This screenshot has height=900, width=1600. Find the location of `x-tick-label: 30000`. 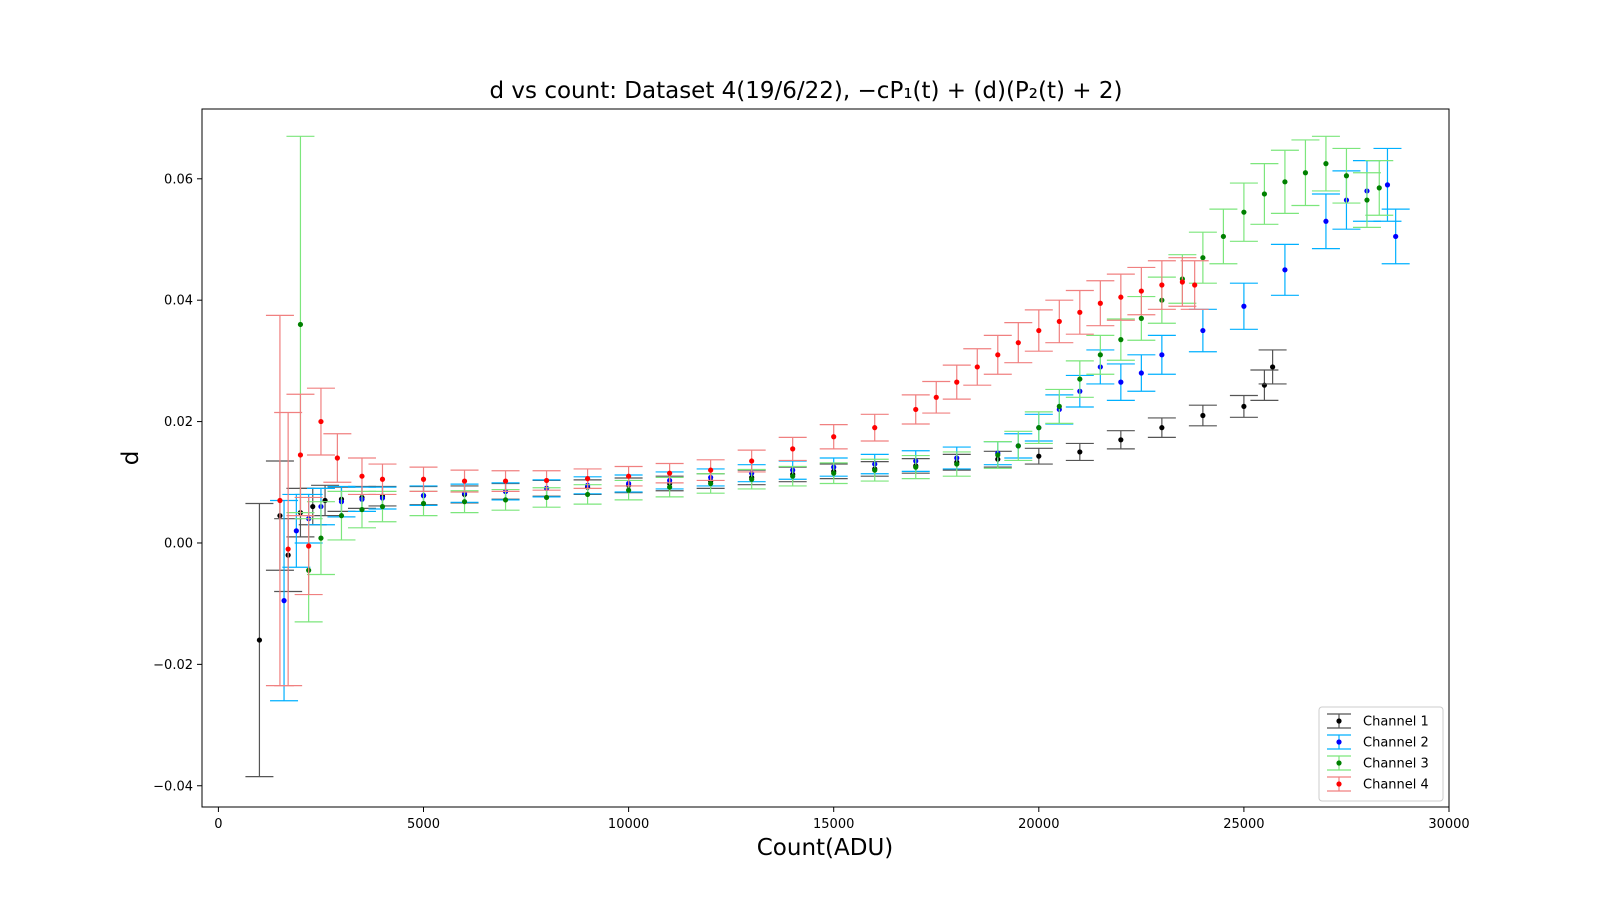

x-tick-label: 30000 is located at coordinates (1448, 824).